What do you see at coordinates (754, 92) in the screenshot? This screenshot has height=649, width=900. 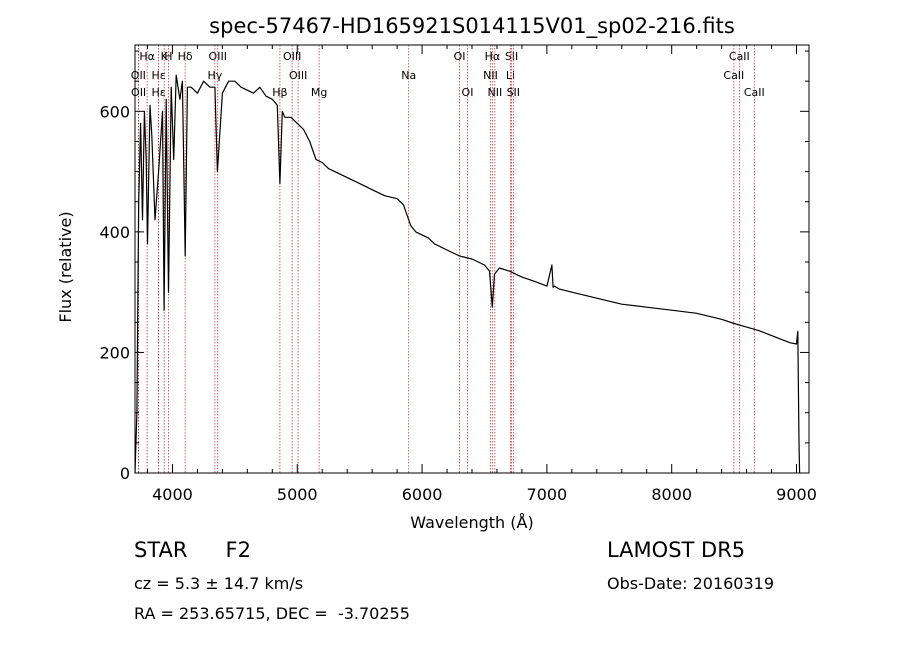 I see `marker-label-25: CaII` at bounding box center [754, 92].